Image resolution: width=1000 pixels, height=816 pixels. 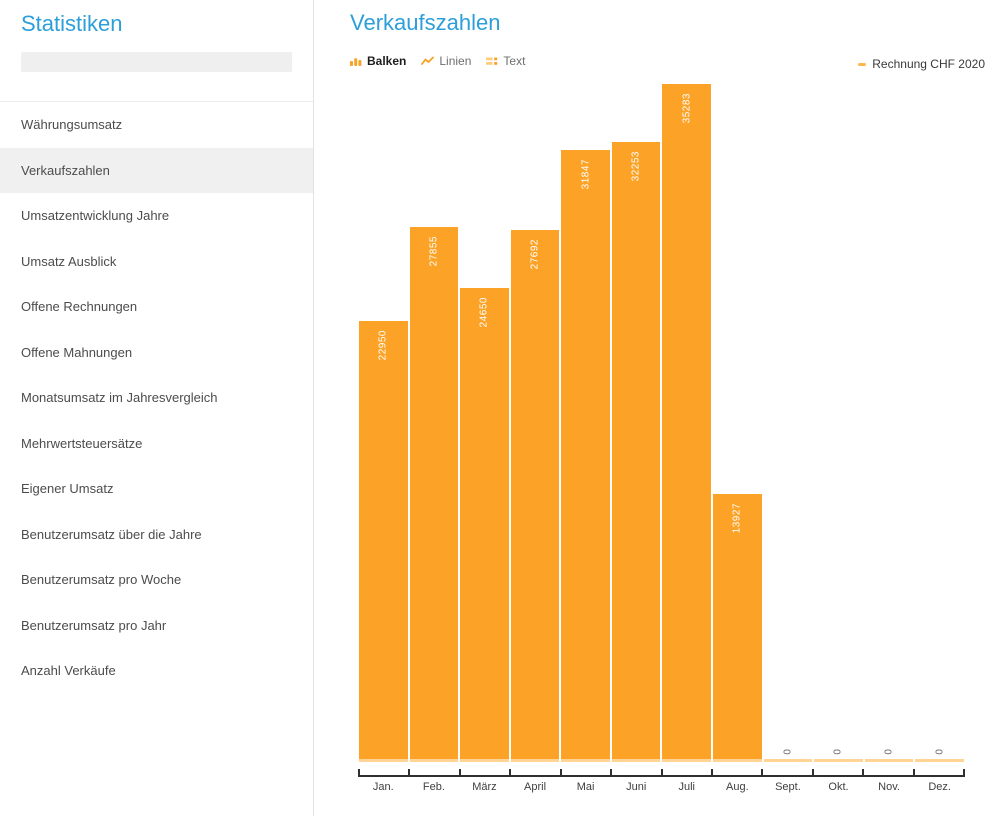 What do you see at coordinates (484, 787) in the screenshot?
I see `x-tick-label: März` at bounding box center [484, 787].